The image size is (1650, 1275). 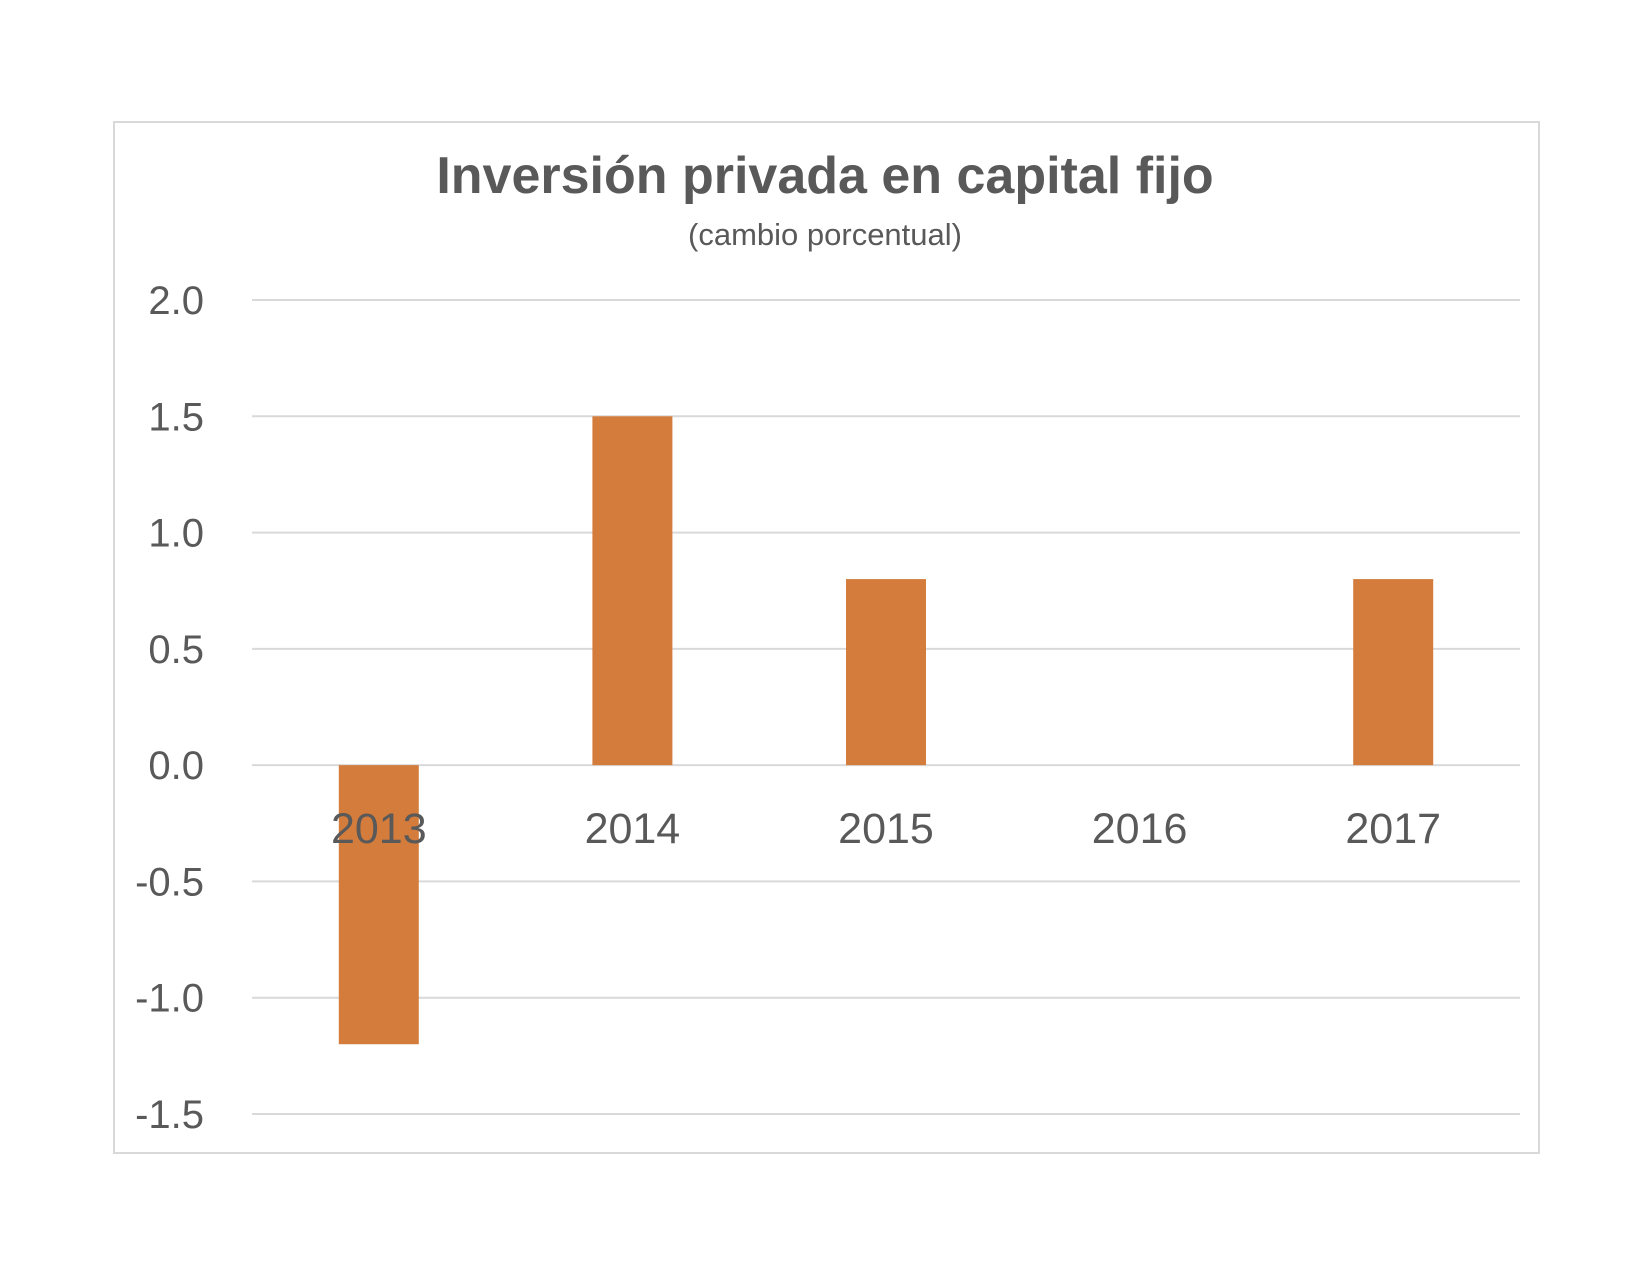 I want to click on x-tick-label: 2016, so click(x=1140, y=829).